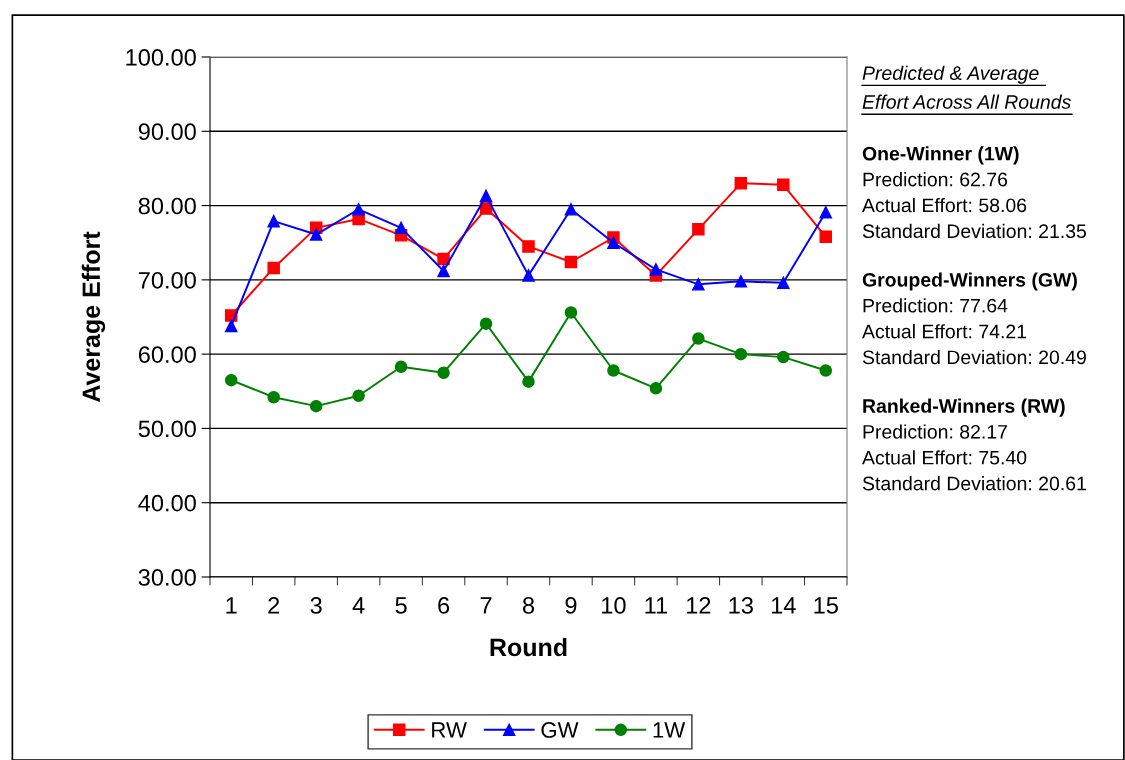  What do you see at coordinates (167, 206) in the screenshot?
I see `y-tick-label: 80.00` at bounding box center [167, 206].